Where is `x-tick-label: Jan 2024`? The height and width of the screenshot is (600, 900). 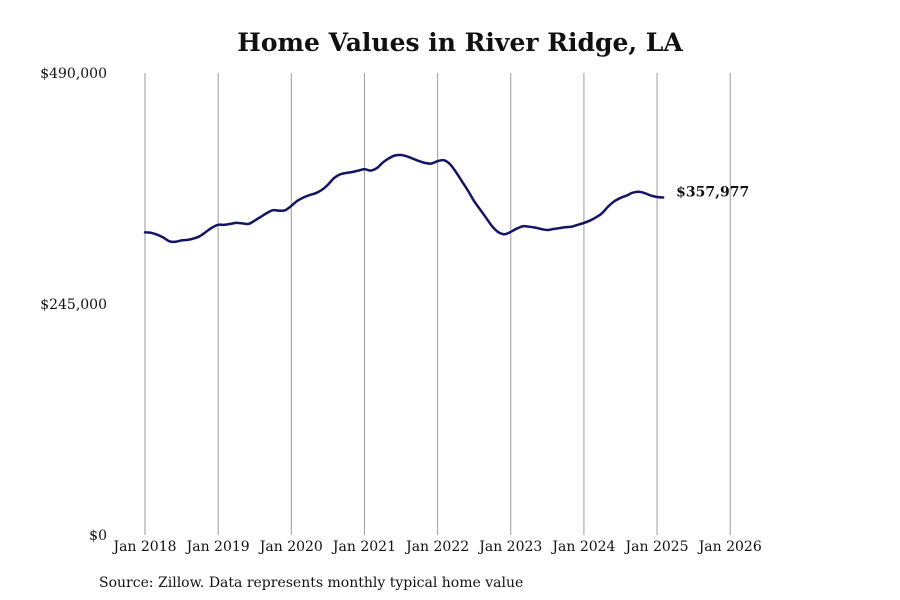 x-tick-label: Jan 2024 is located at coordinates (582, 547).